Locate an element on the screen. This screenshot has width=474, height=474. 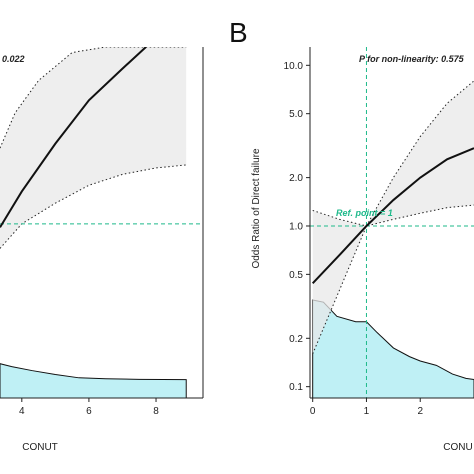
panel-letter: B is located at coordinates (238, 32).